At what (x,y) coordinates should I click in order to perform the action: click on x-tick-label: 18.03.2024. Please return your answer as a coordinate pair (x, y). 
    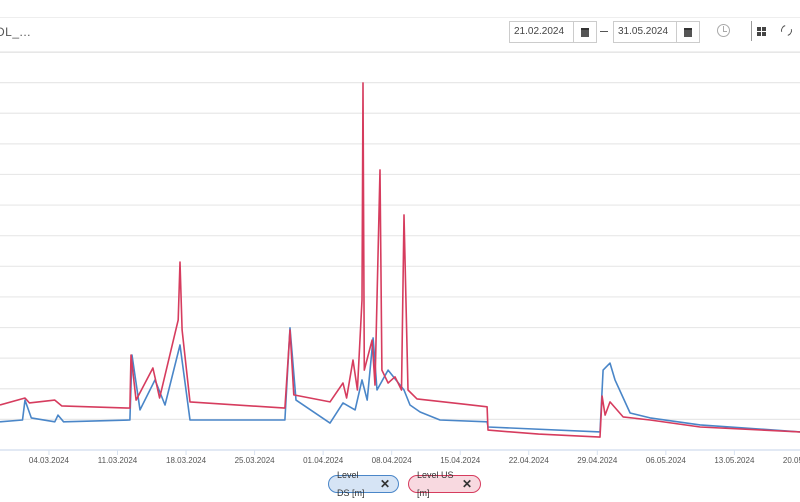
    Looking at the image, I should click on (186, 460).